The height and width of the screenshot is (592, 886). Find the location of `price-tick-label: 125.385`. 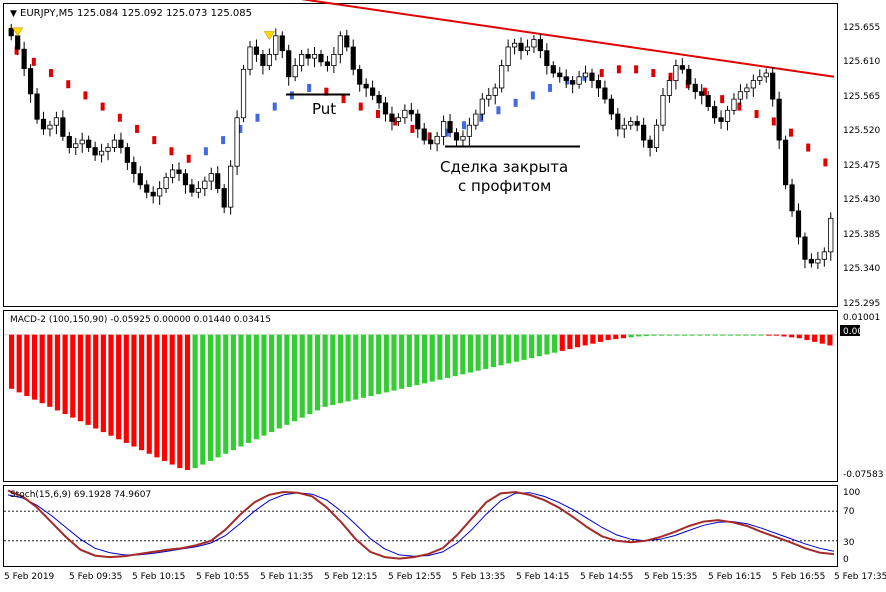

price-tick-label: 125.385 is located at coordinates (861, 235).